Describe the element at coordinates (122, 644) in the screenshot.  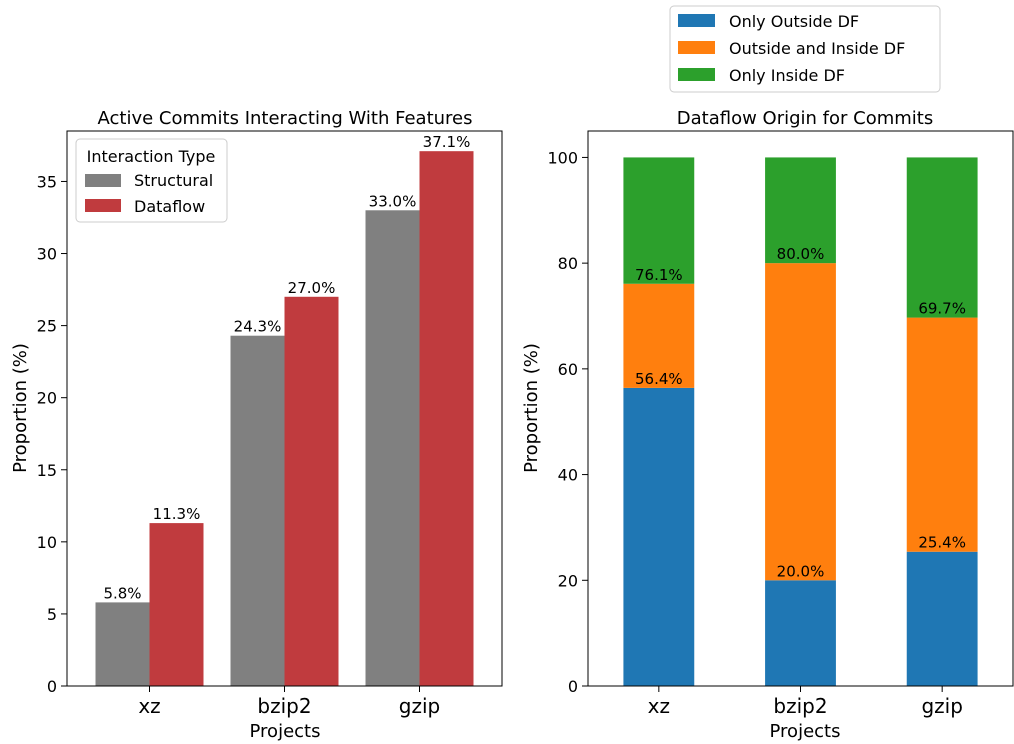
I see `chart1-bar-structural-xz` at that location.